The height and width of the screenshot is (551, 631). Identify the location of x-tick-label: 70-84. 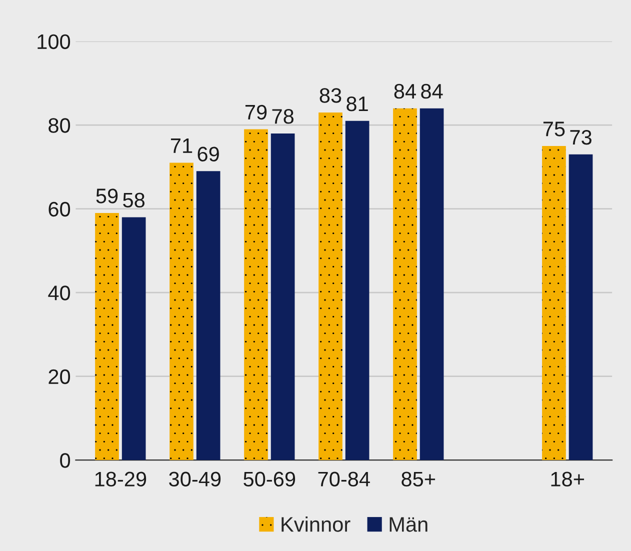
(344, 479).